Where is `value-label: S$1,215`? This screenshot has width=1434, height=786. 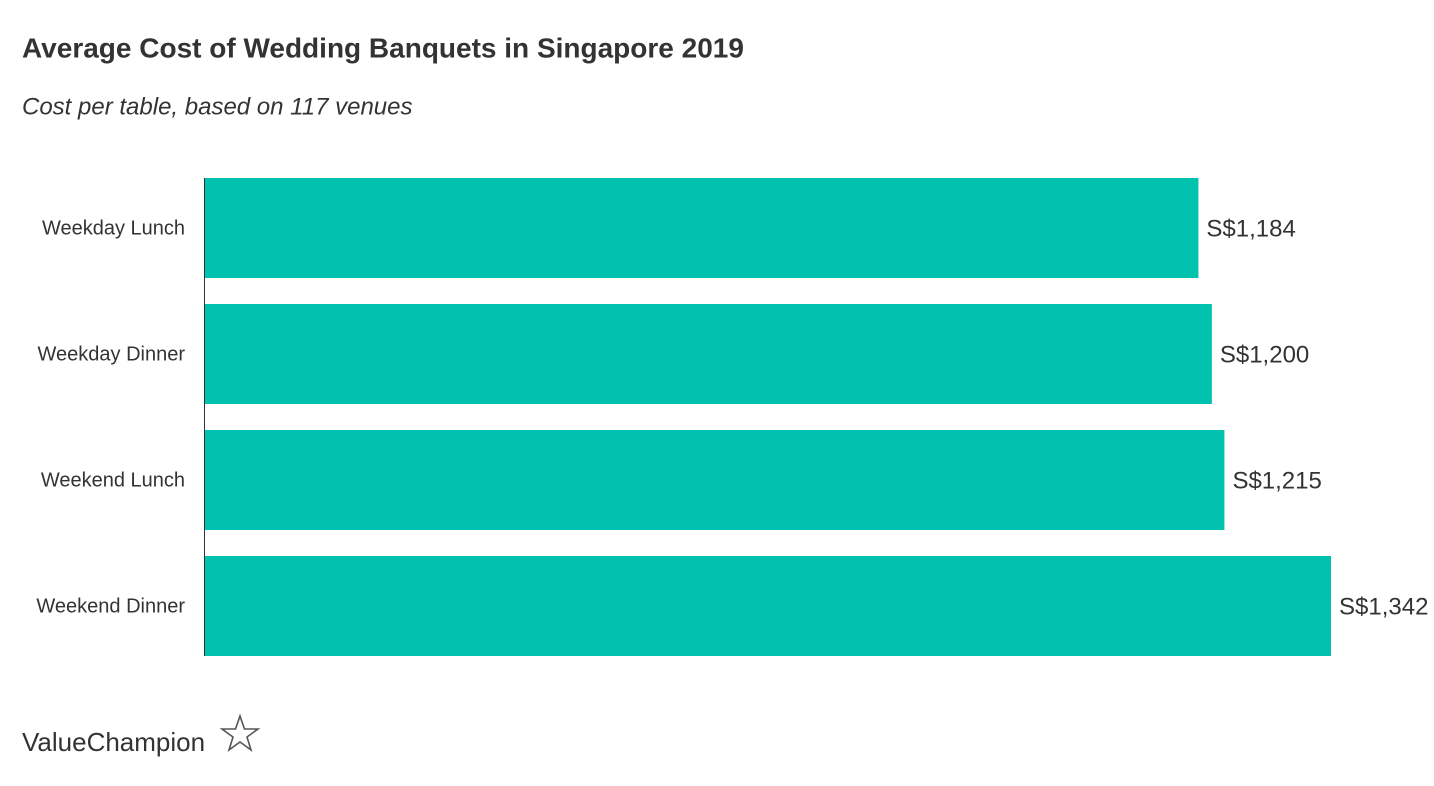
value-label: S$1,215 is located at coordinates (1276, 480).